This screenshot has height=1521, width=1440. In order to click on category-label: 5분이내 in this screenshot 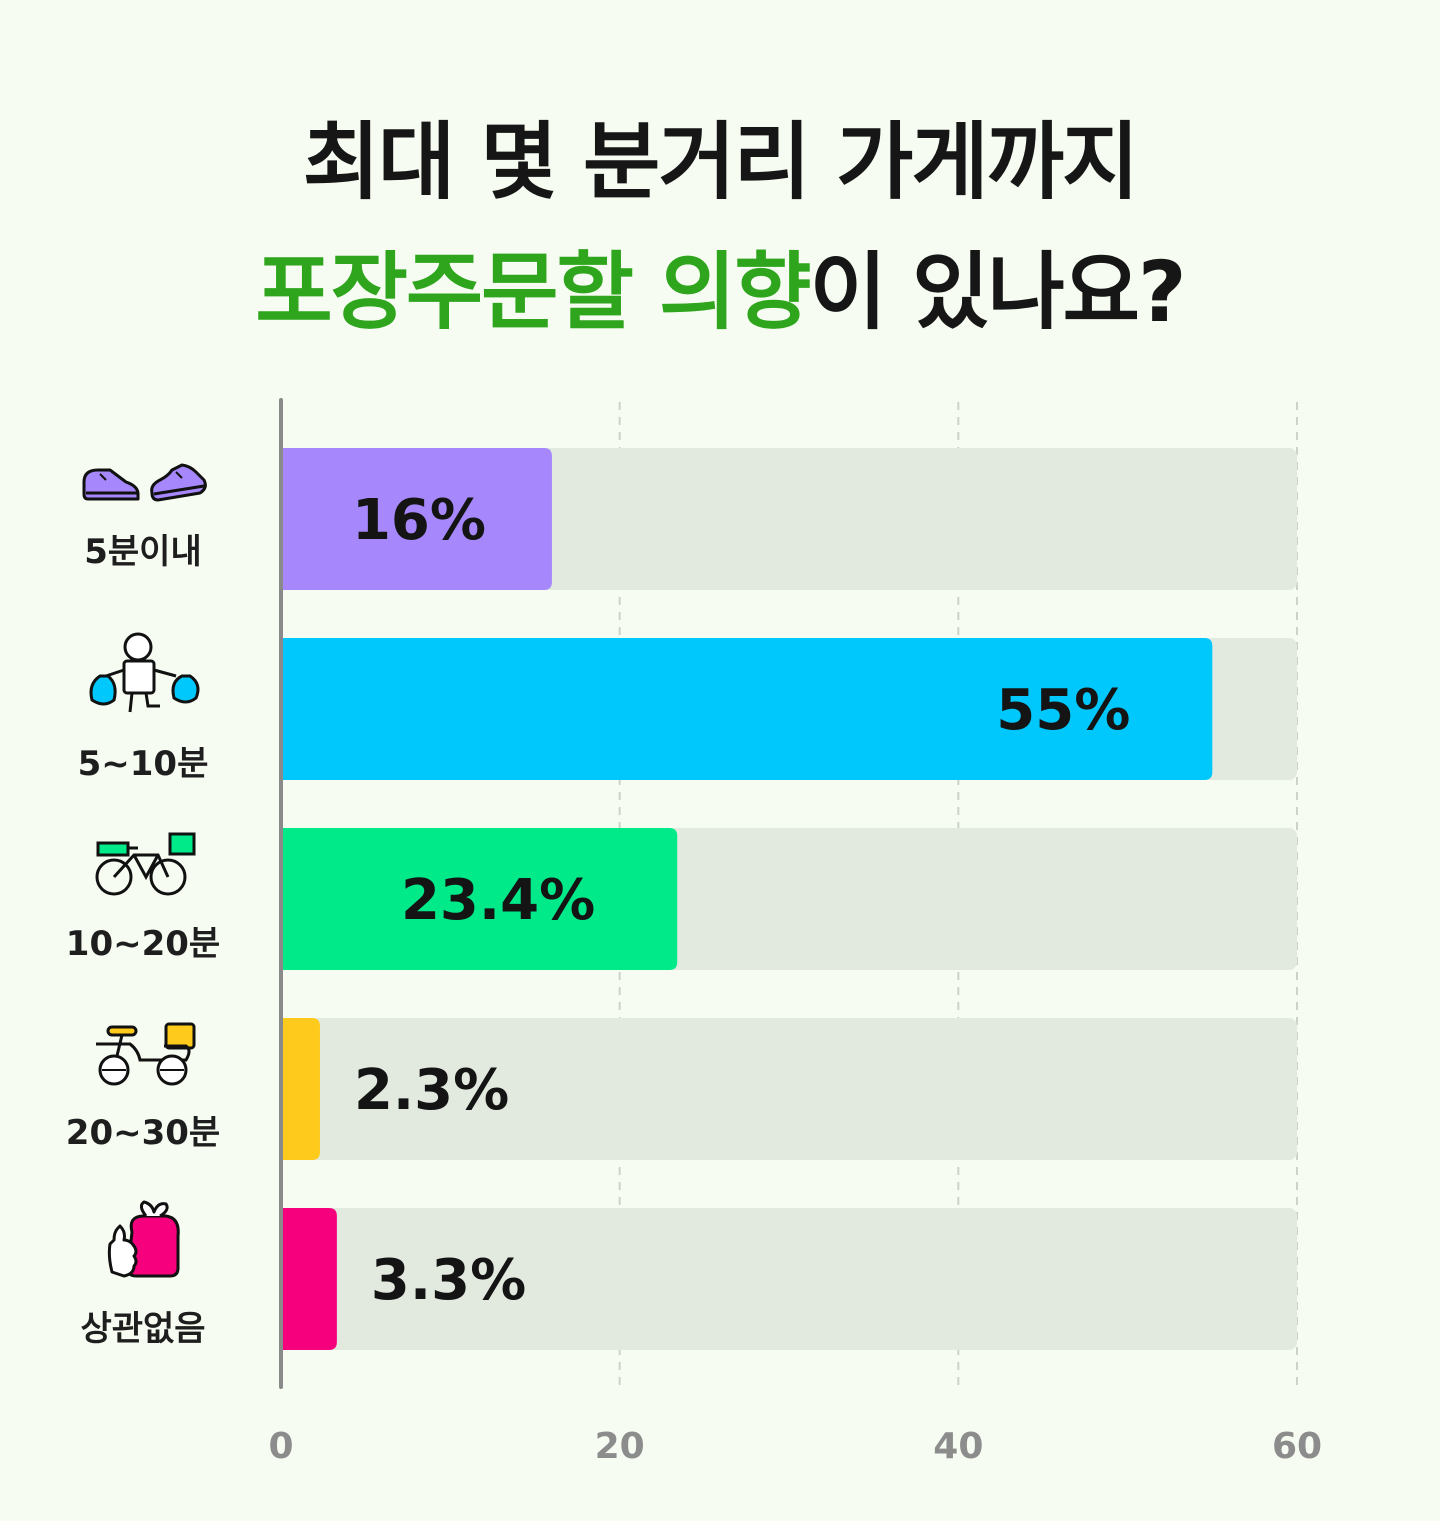, I will do `click(143, 552)`.